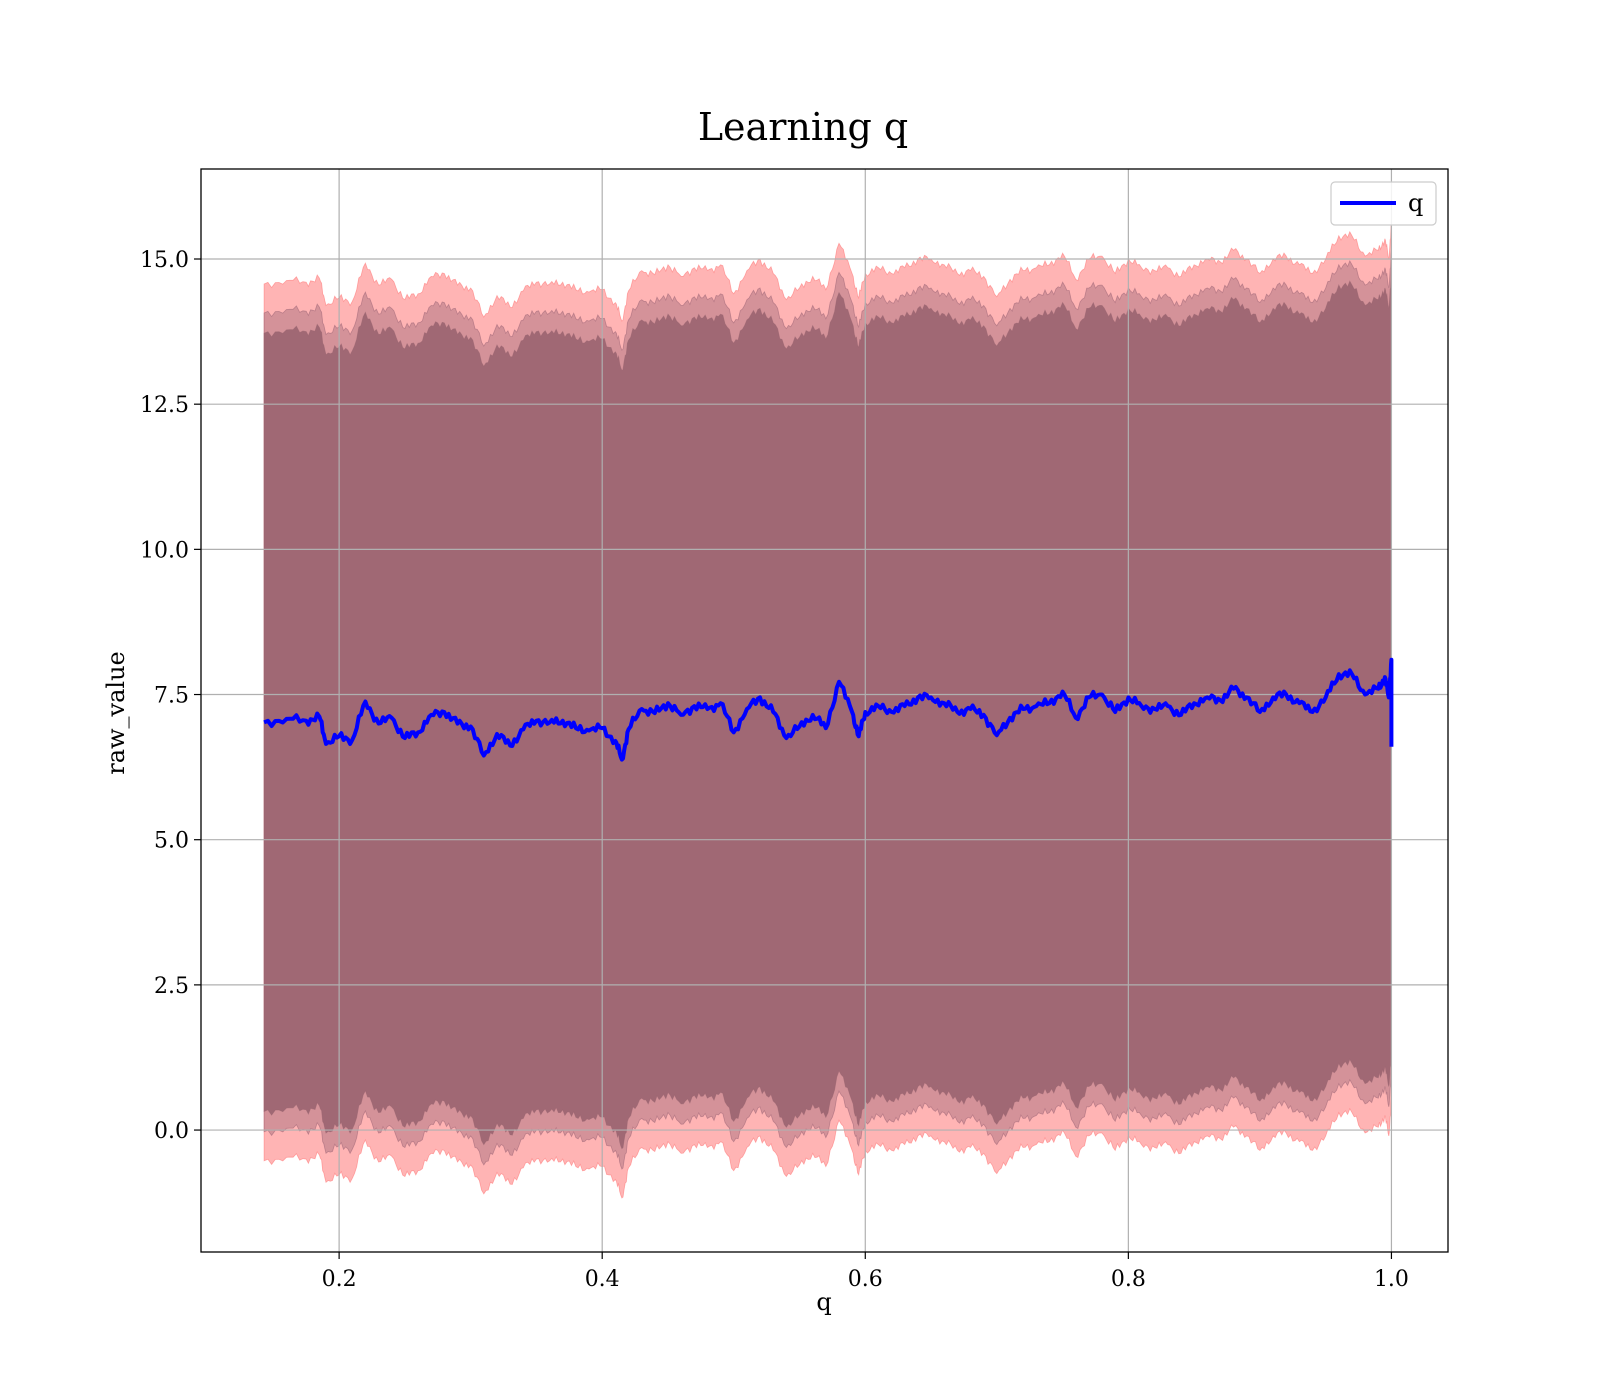 This screenshot has height=1400, width=1600. I want to click on x-tick-label: 0.4, so click(602, 1279).